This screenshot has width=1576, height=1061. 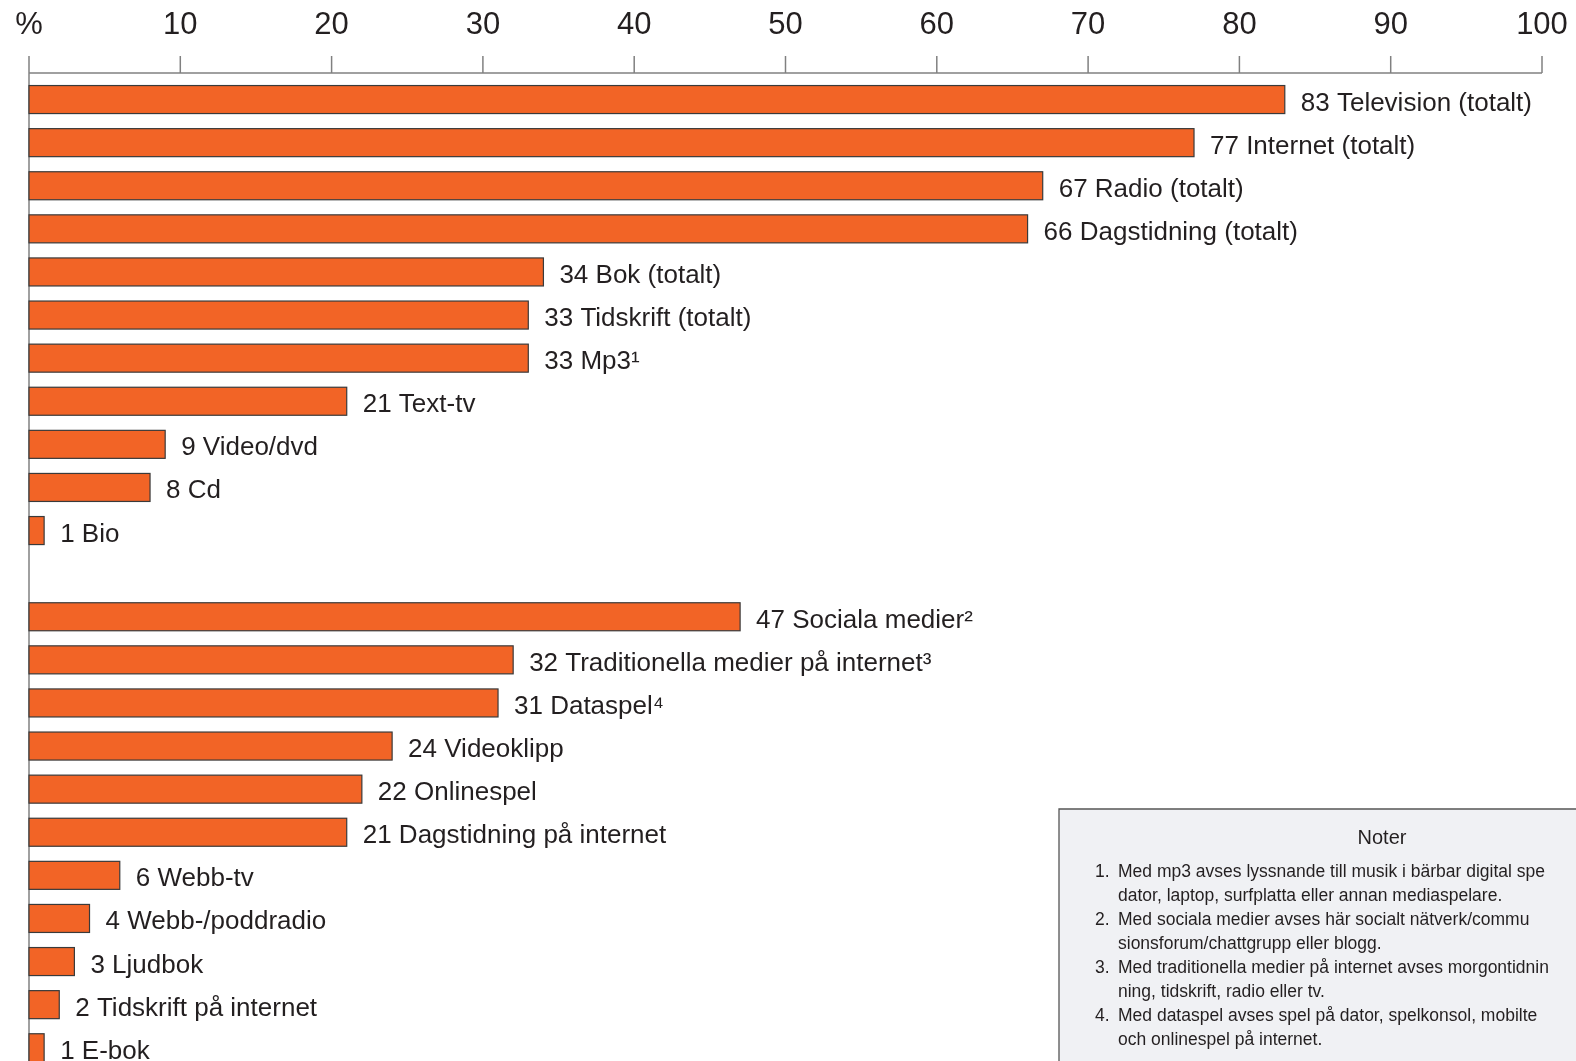 What do you see at coordinates (504, 748) in the screenshot?
I see `y-tick-label: Videoklipp` at bounding box center [504, 748].